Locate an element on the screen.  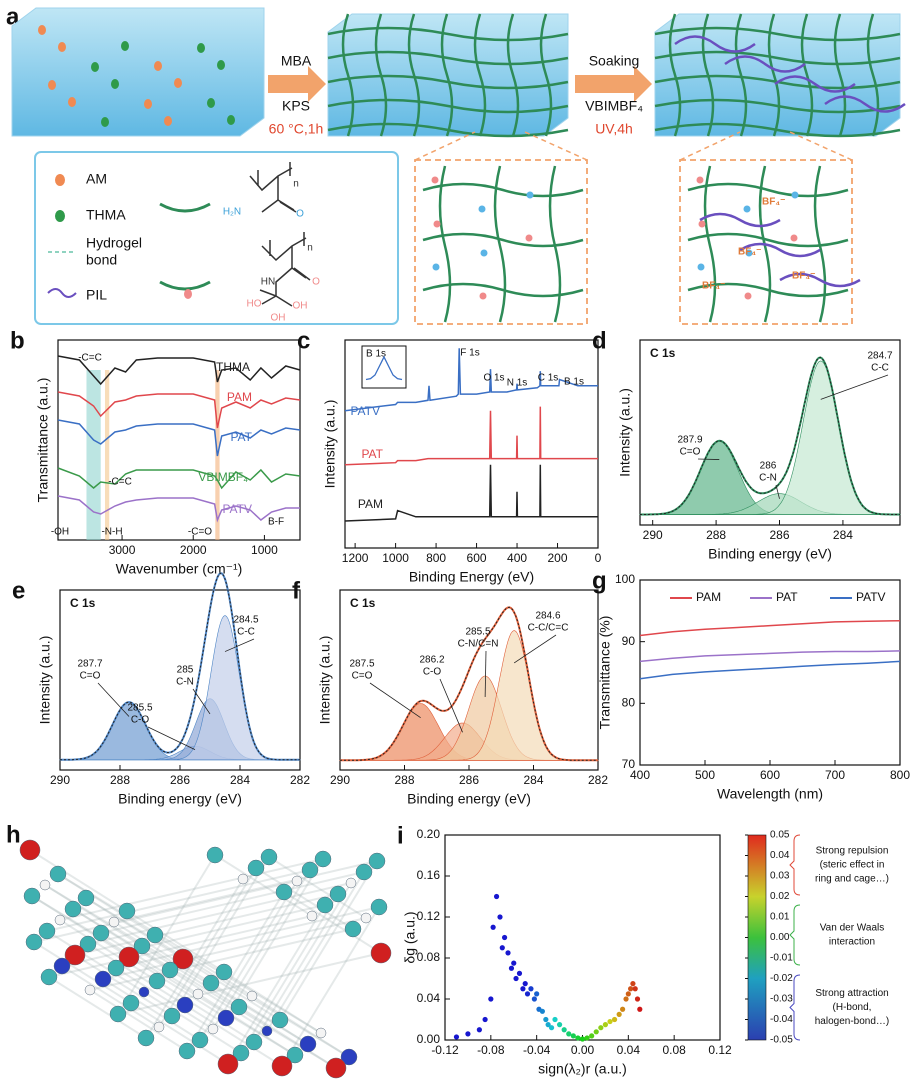
x-tick-label: 282 is located at coordinates (598, 780).